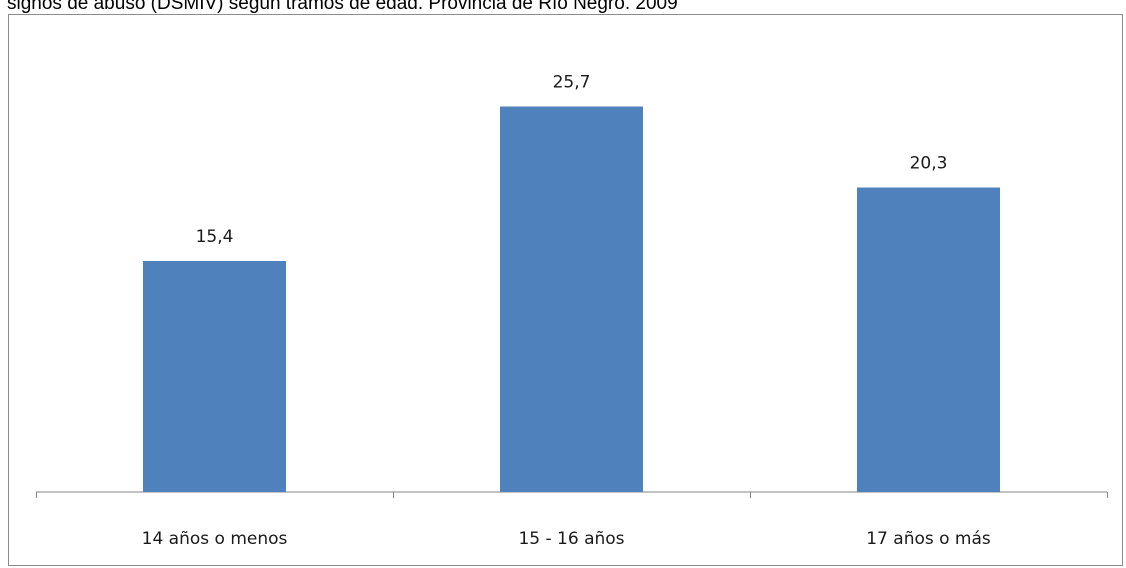 This screenshot has width=1126, height=568. I want to click on x-tick-label: 14 años o menos, so click(215, 539).